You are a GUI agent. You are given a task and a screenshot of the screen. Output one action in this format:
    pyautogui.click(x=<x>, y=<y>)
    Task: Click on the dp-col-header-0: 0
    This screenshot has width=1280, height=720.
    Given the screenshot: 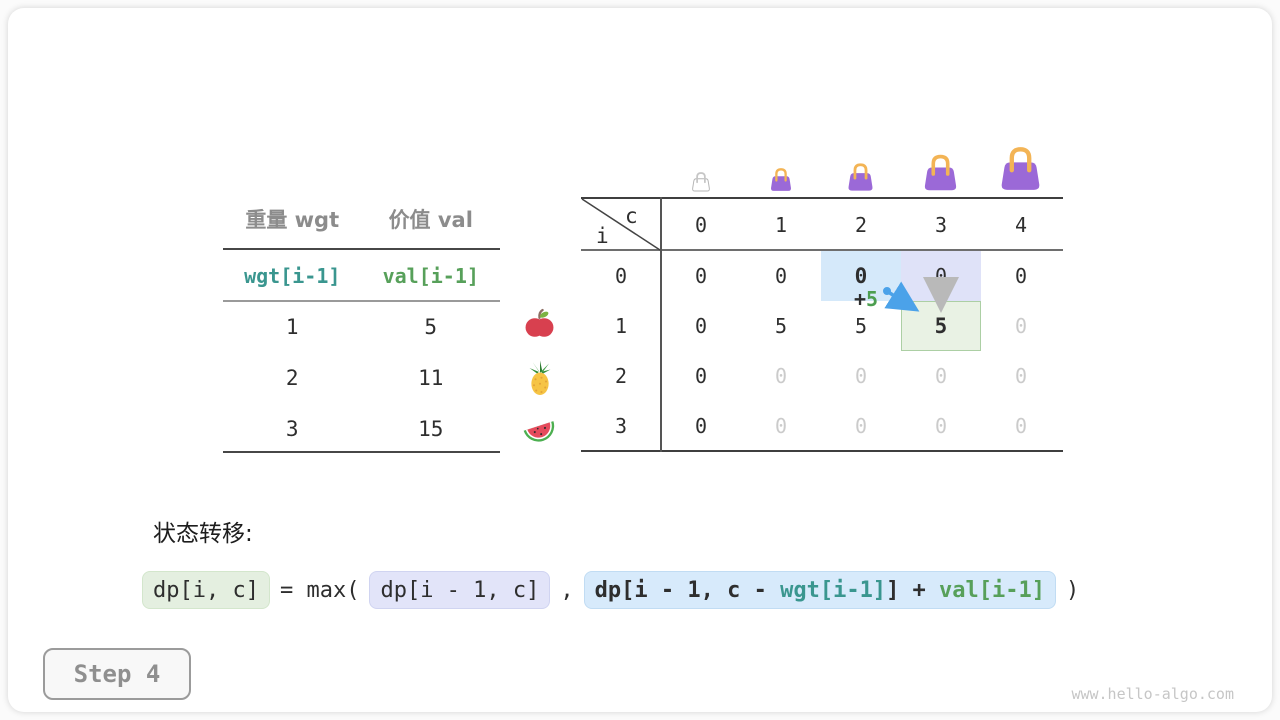 What is the action you would take?
    pyautogui.click(x=701, y=225)
    